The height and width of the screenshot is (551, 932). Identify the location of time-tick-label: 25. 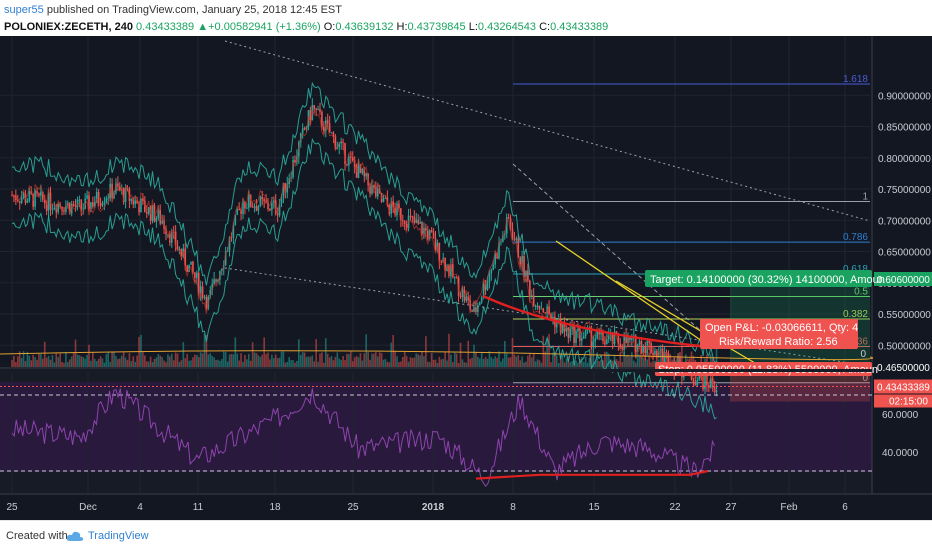
(353, 507).